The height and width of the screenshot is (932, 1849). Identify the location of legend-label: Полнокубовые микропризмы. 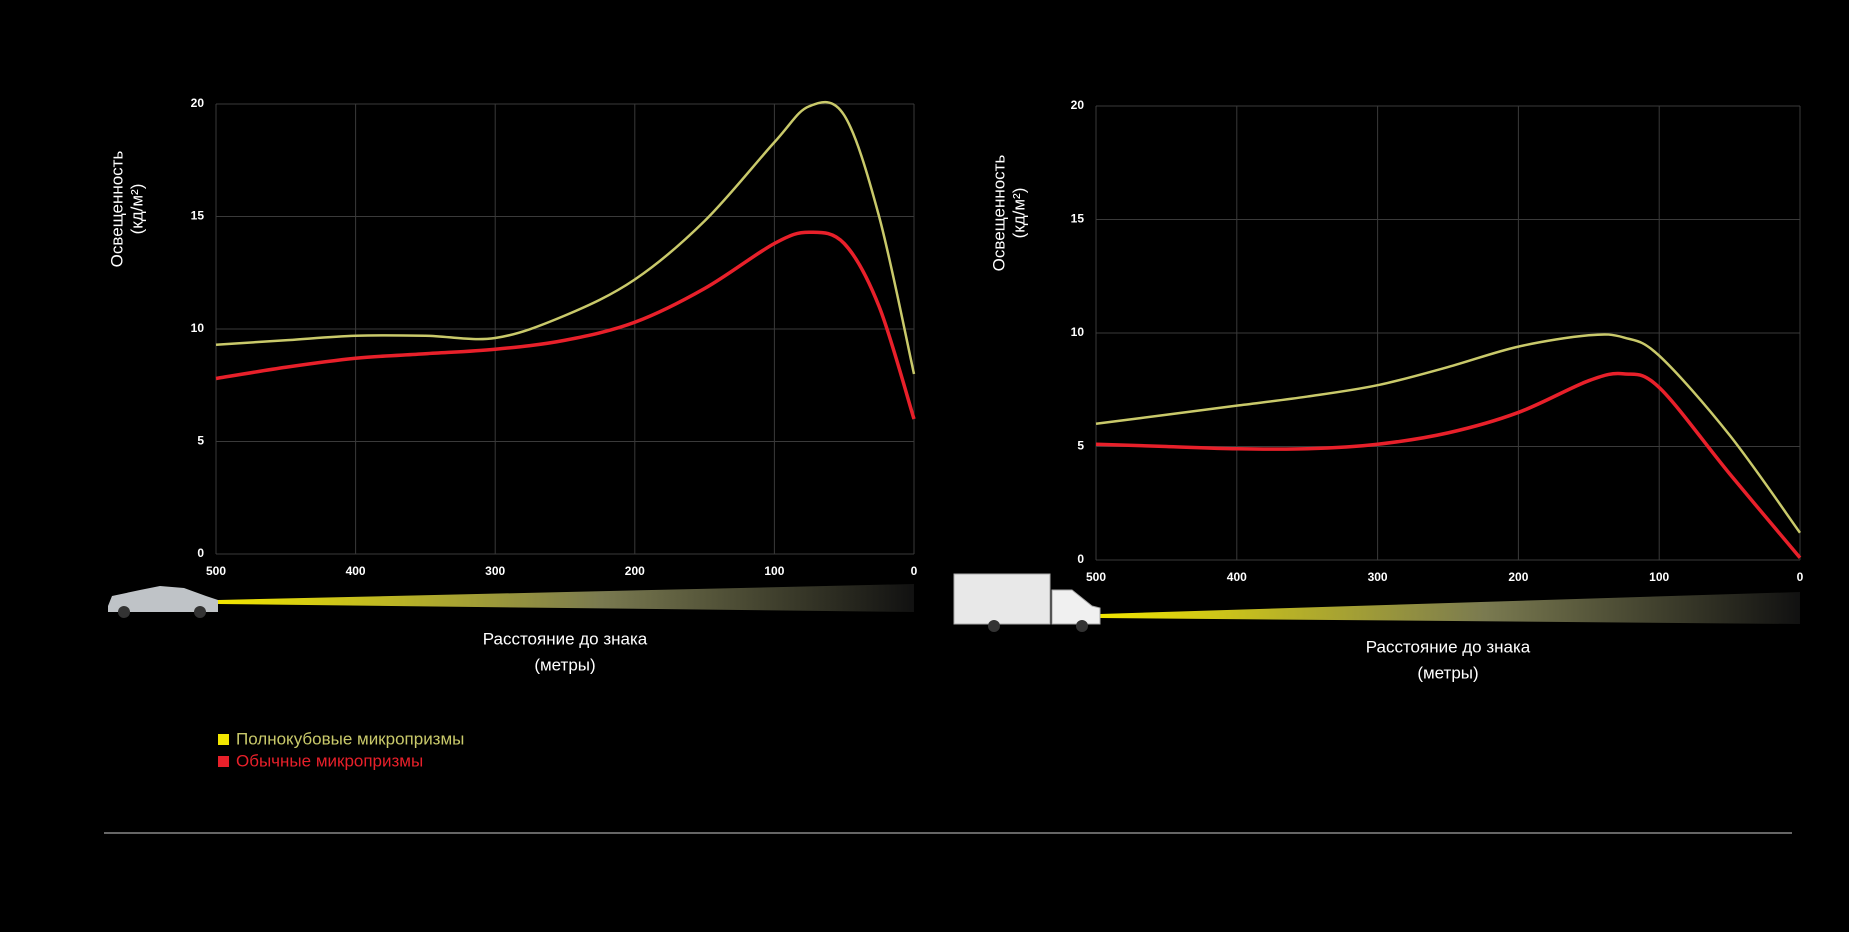
(350, 738).